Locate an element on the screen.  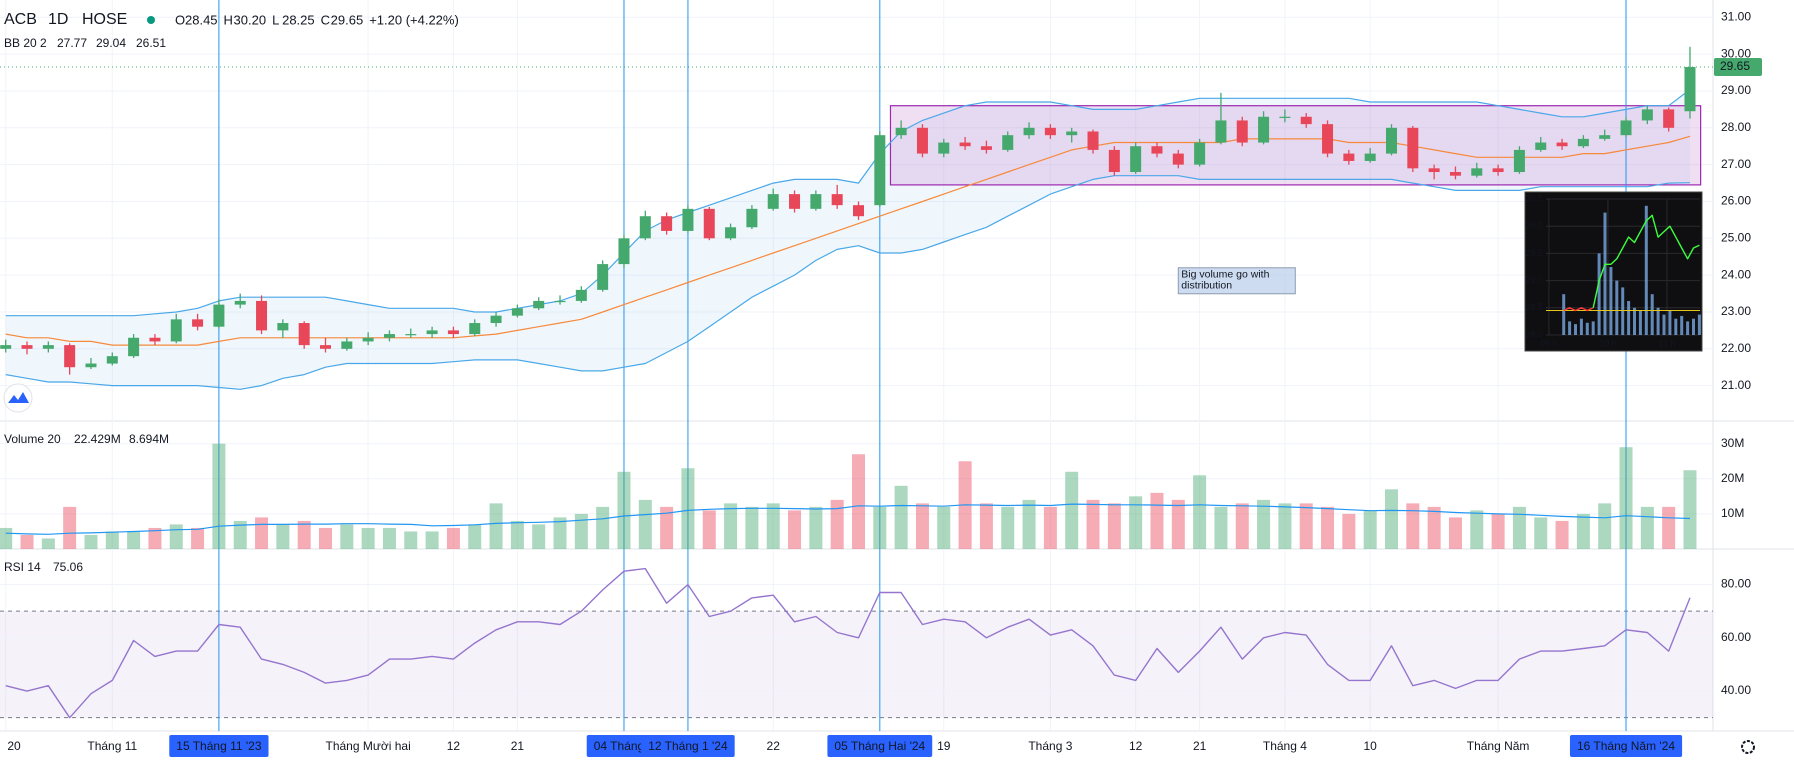
bb-basis-value: 27.77 is located at coordinates (72, 43).